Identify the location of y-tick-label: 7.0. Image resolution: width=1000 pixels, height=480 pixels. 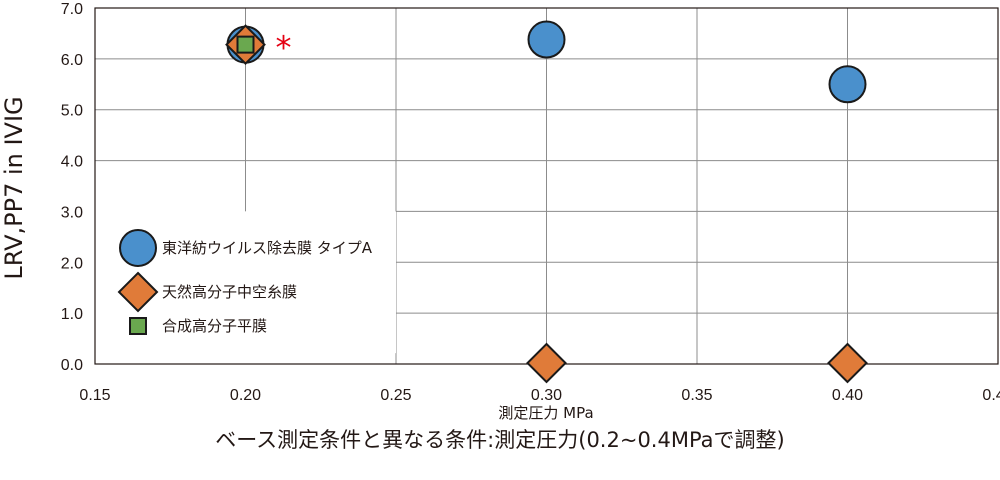
(72, 9).